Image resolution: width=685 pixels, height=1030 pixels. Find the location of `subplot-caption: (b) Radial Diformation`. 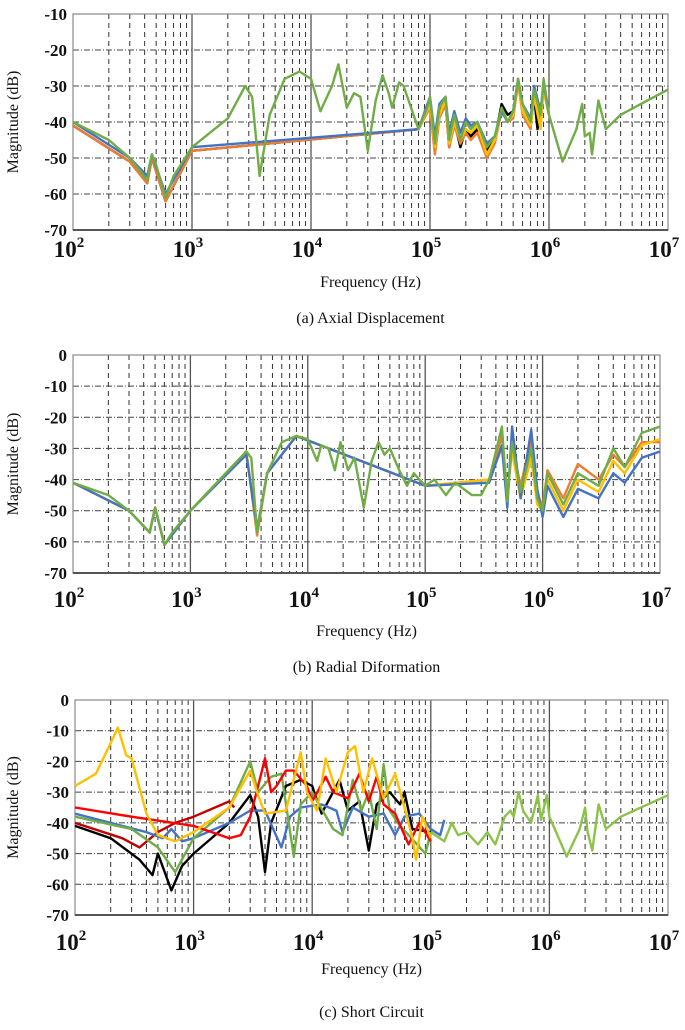

subplot-caption: (b) Radial Diformation is located at coordinates (367, 667).